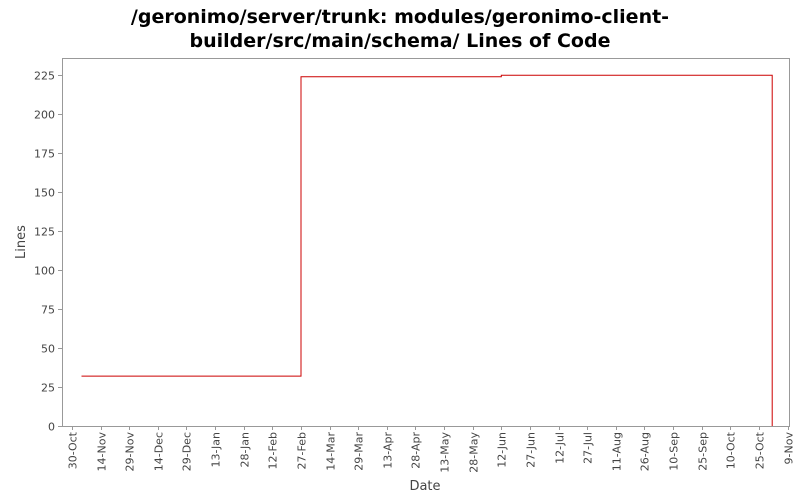 This screenshot has height=500, width=800. I want to click on y-tick-label: 175, so click(44, 154).